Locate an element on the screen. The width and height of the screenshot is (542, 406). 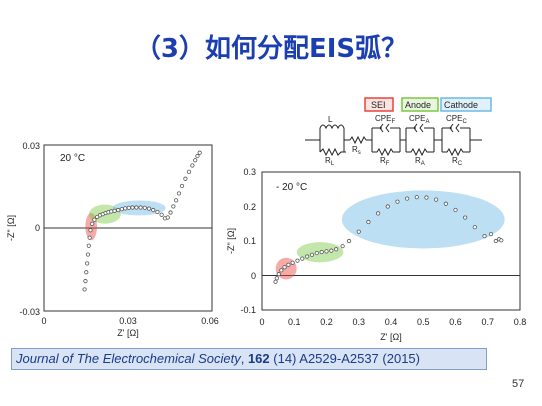
svg-text: CPEC is located at coordinates (456, 119).